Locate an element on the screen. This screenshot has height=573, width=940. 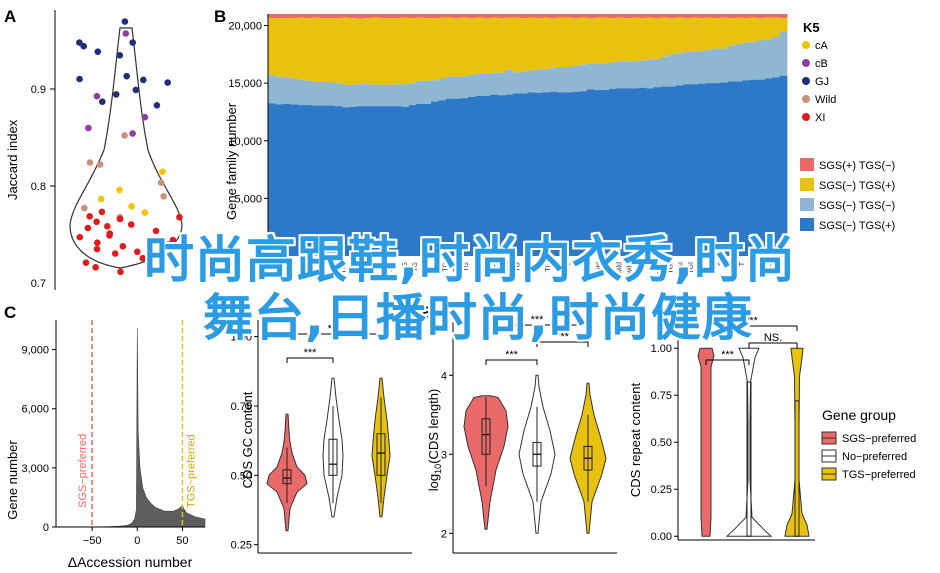
b-ytick-label: 20,000 is located at coordinates (245, 27).